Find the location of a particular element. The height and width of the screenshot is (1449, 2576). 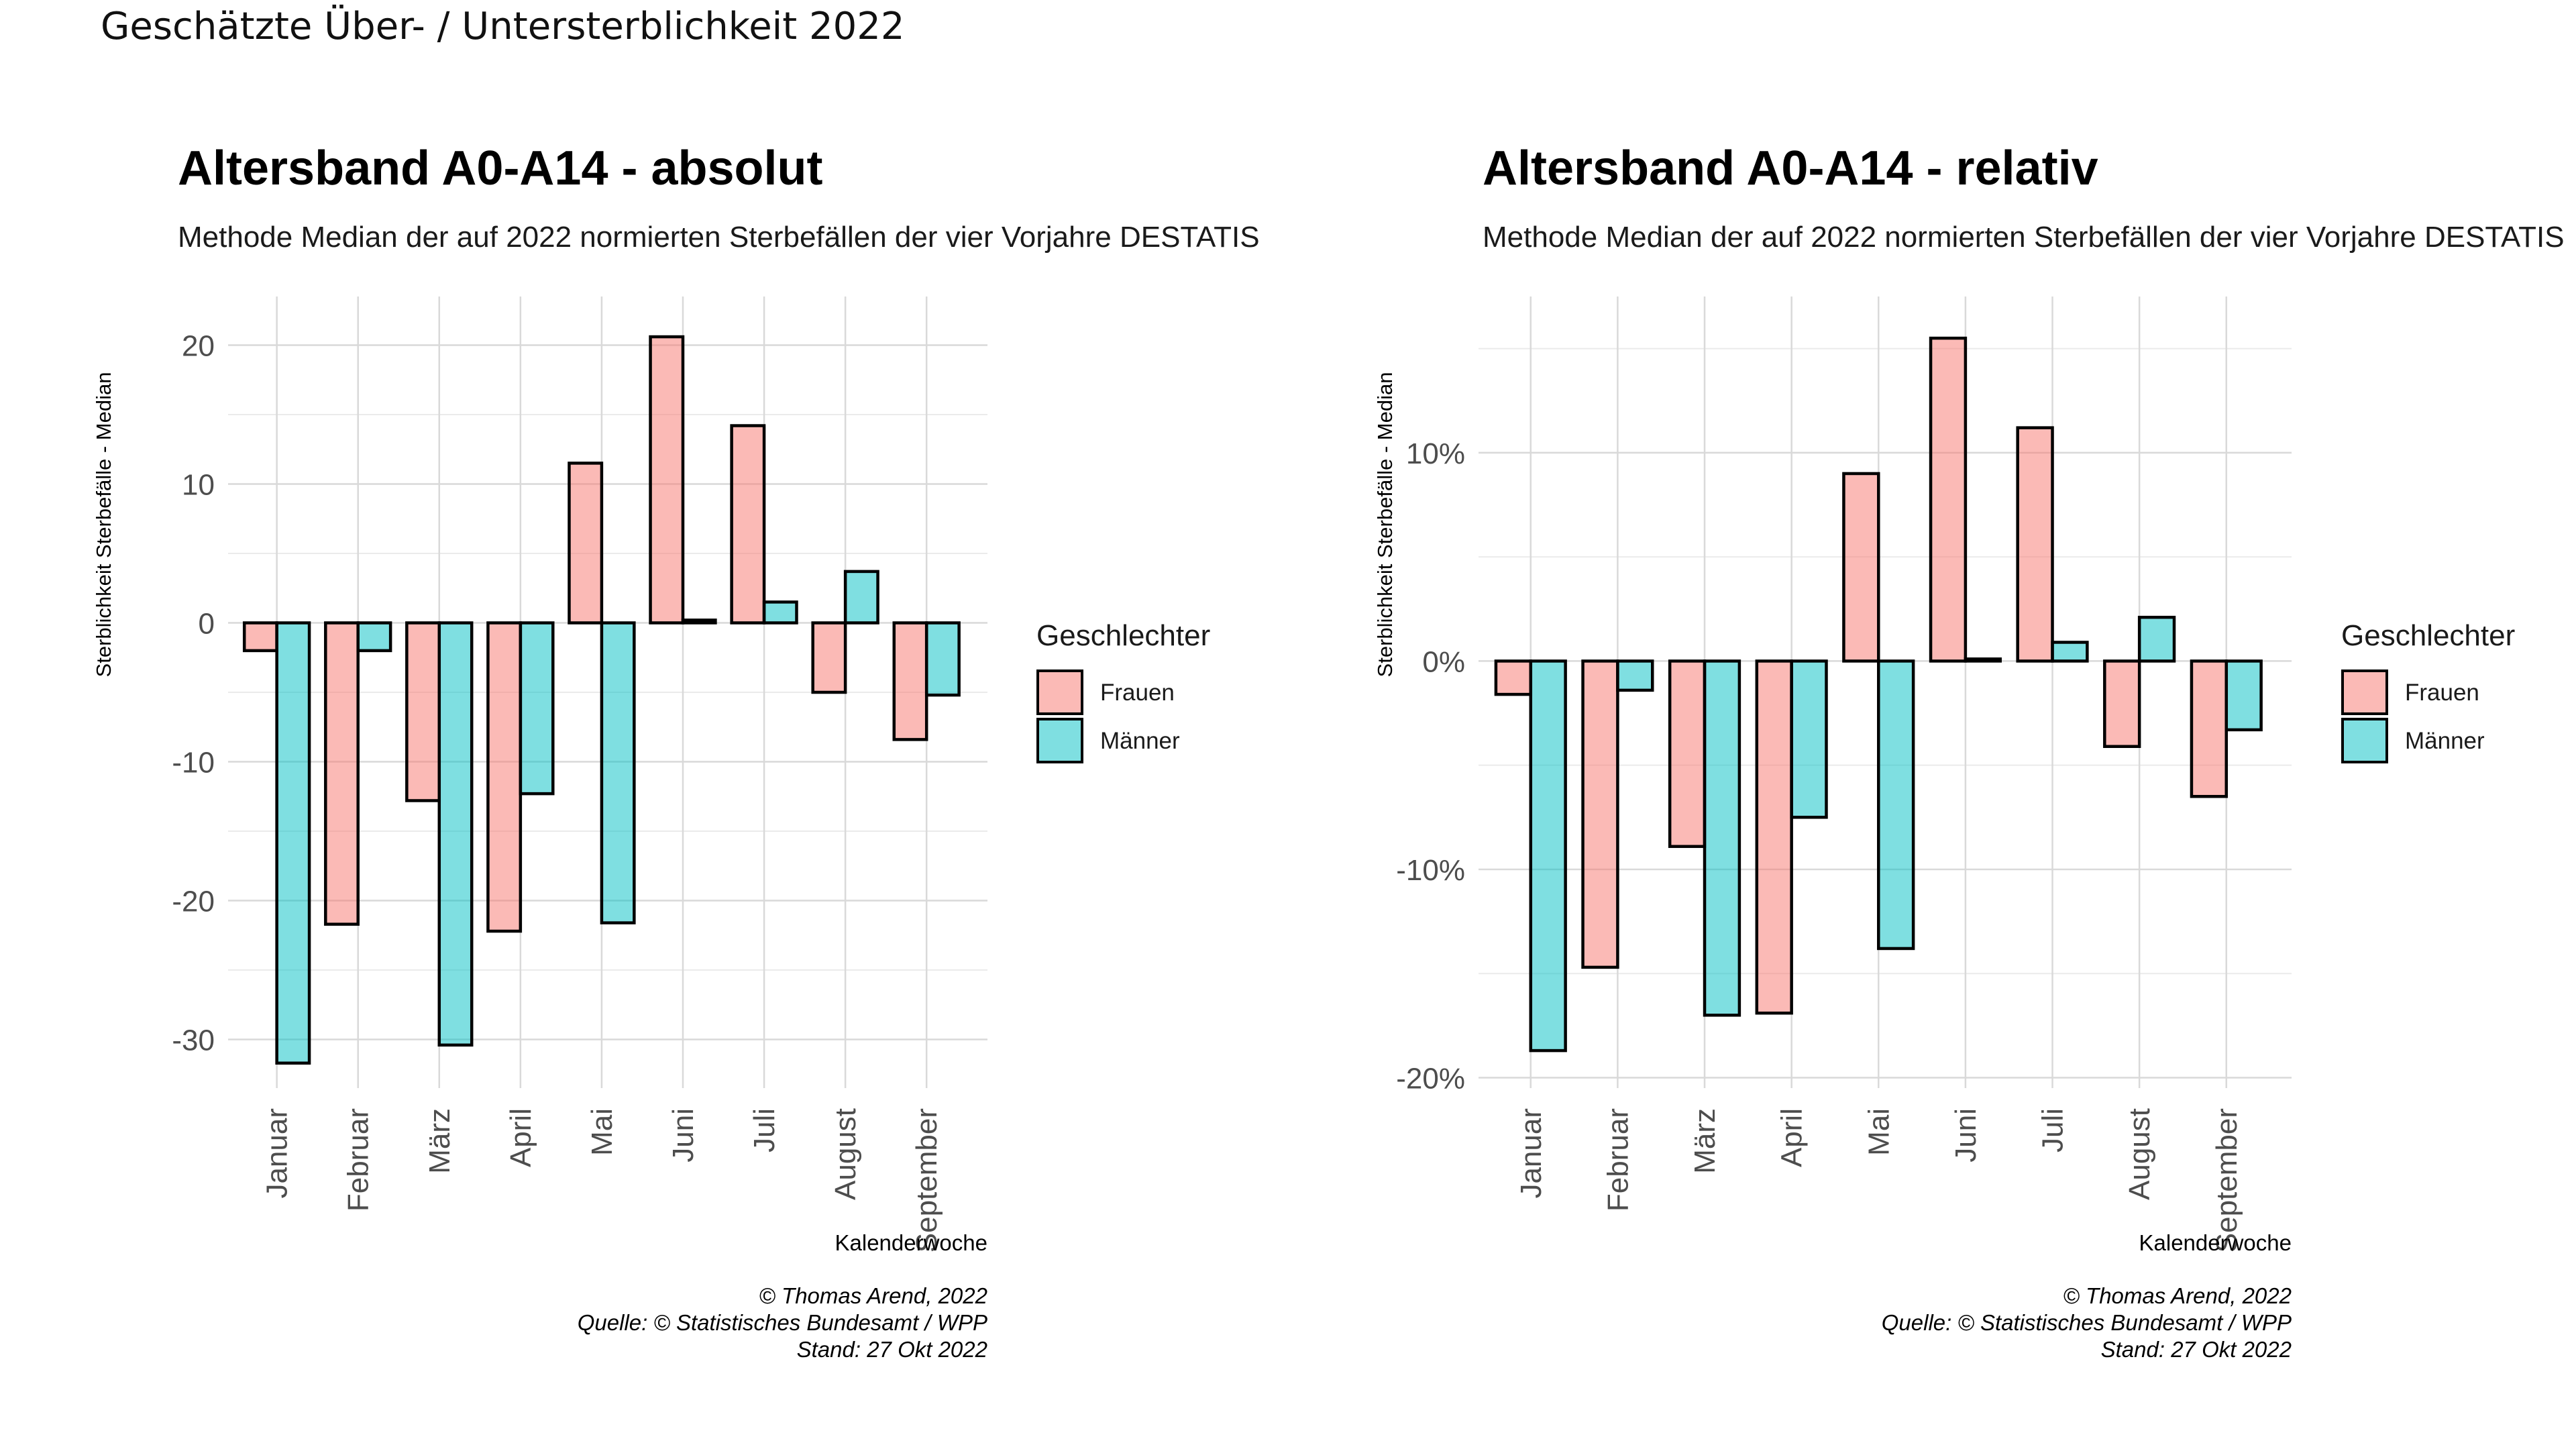

chart-title: Altersband A0-A14 - relativ is located at coordinates (1790, 168).